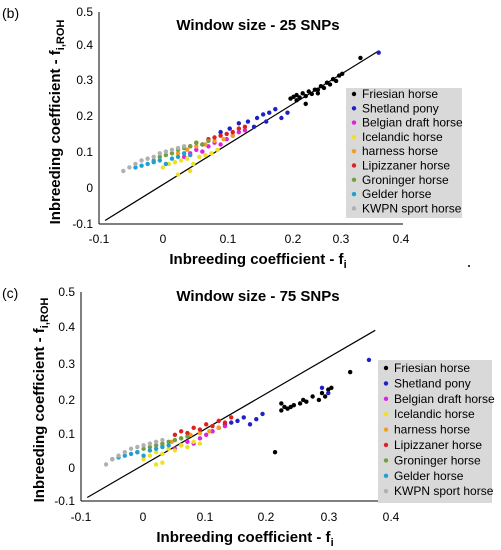 This screenshot has height=550, width=501. What do you see at coordinates (205, 517) in the screenshot?
I see `panel-c-xtick-label: 0.1` at bounding box center [205, 517].